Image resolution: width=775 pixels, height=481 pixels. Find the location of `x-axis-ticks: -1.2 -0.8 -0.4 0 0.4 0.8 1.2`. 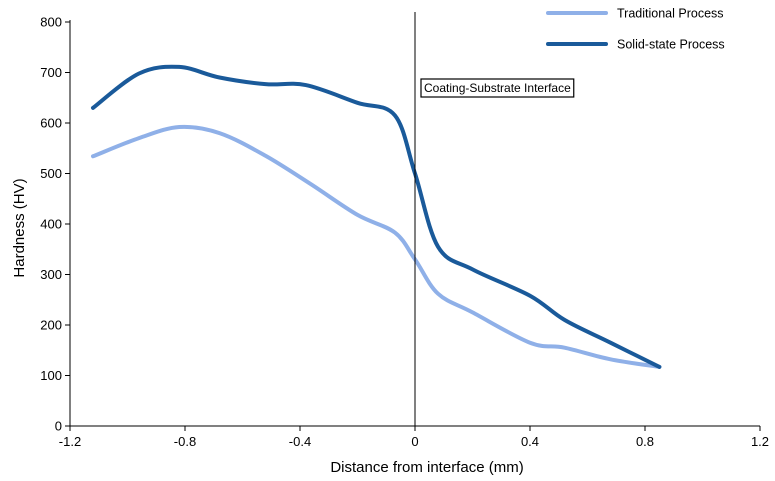

x-axis-ticks: -1.2 -0.8 -0.4 0 0.4 0.8 1.2 is located at coordinates (414, 437).